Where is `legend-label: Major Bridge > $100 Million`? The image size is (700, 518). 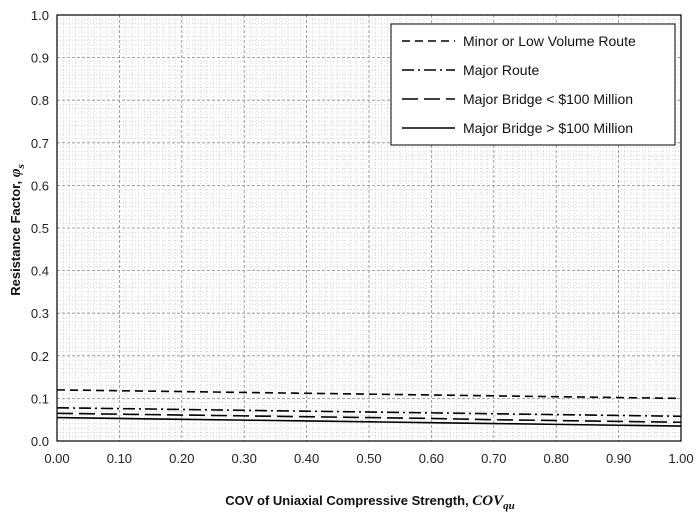 legend-label: Major Bridge > $100 Million is located at coordinates (548, 128).